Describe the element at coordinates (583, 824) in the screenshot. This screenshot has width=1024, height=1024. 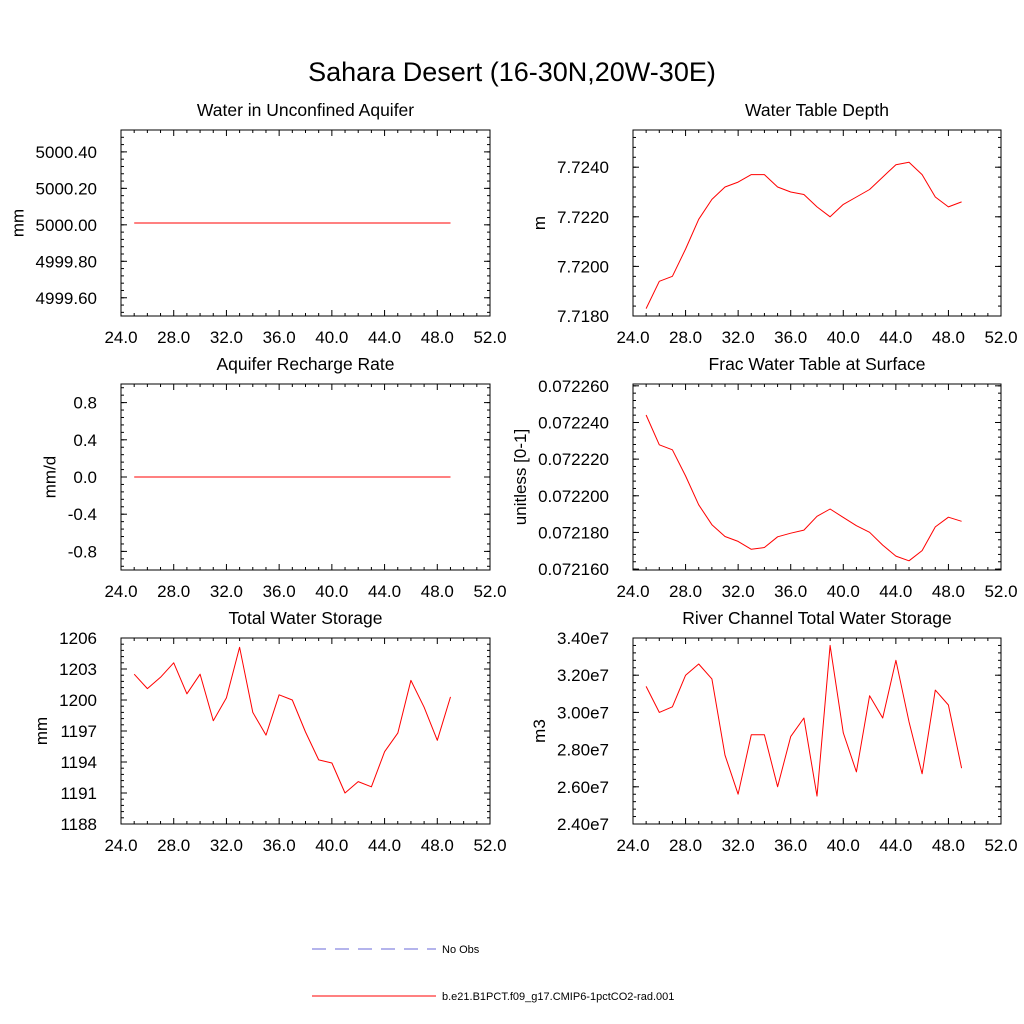
I see `y-tick-label: 2.40e7` at that location.